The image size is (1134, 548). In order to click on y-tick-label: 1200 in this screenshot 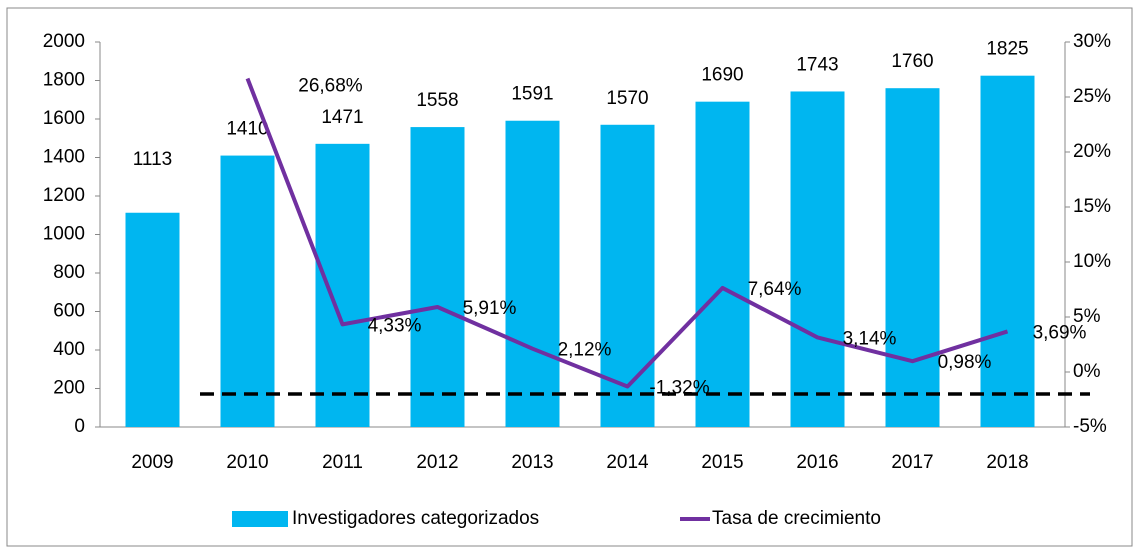, I will do `click(64, 195)`.